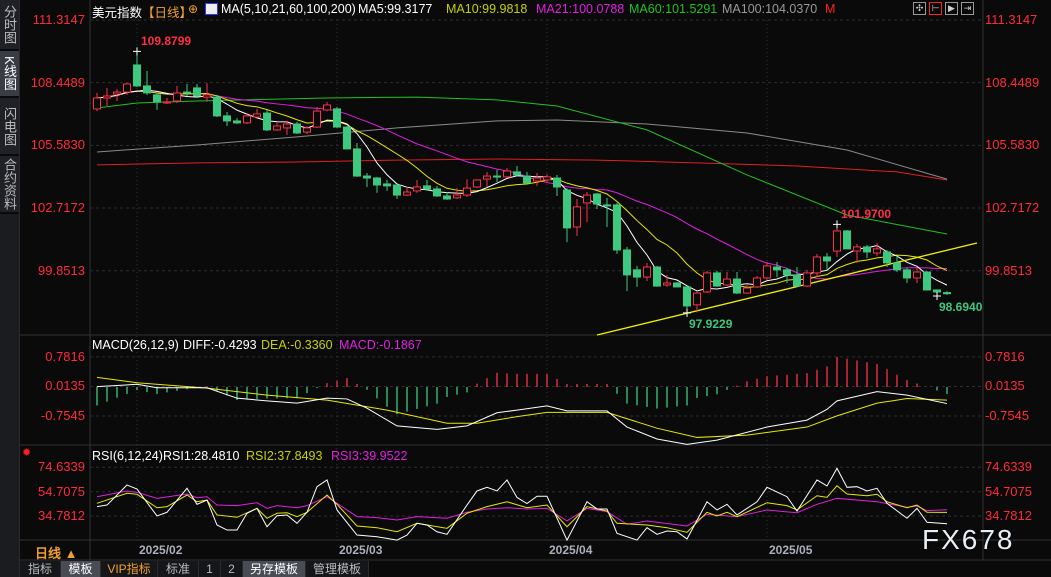 This screenshot has height=577, width=1051. Describe the element at coordinates (232, 569) in the screenshot. I see `tab-2: 2` at that location.